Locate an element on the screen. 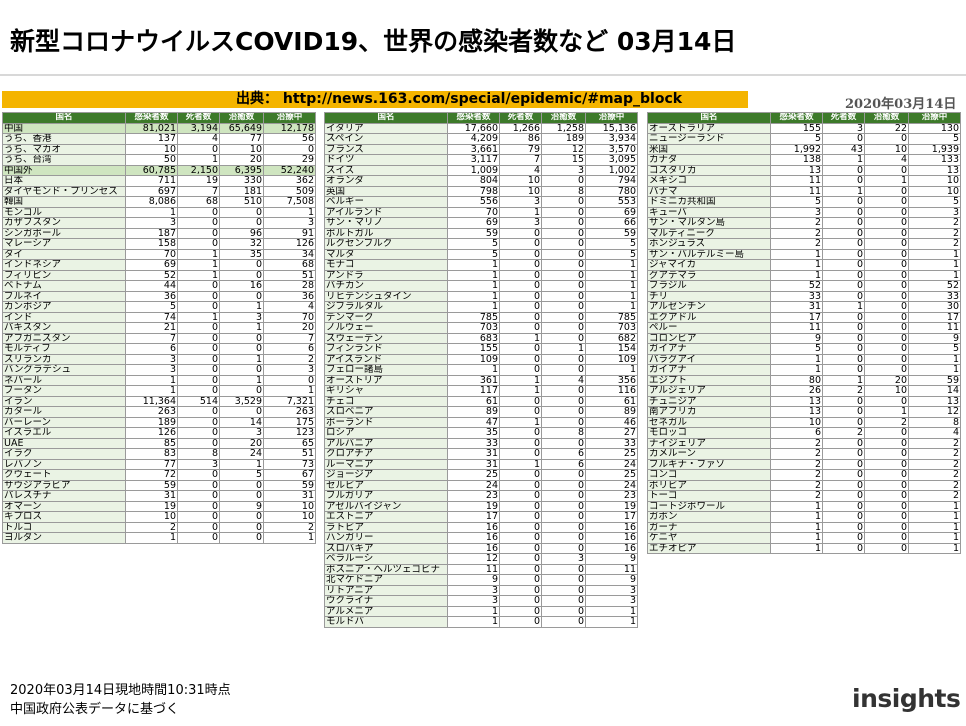  value-cell: 3,570 is located at coordinates (611, 149).